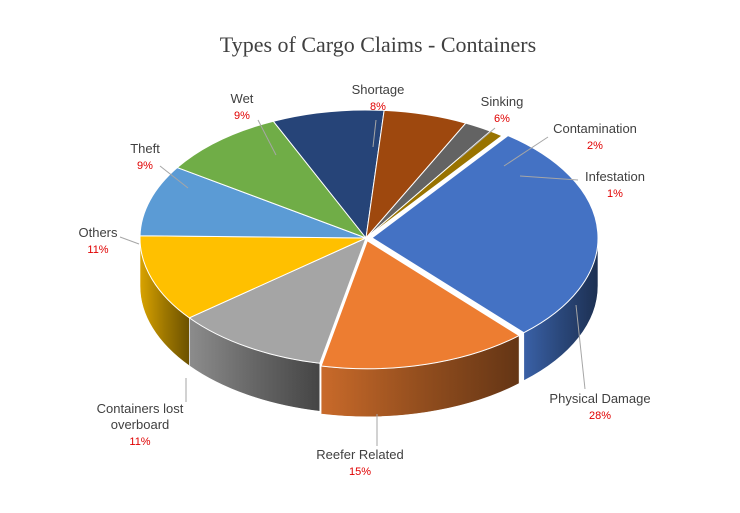 This screenshot has width=740, height=513. What do you see at coordinates (526, 151) in the screenshot?
I see `leader-line-contamination` at bounding box center [526, 151].